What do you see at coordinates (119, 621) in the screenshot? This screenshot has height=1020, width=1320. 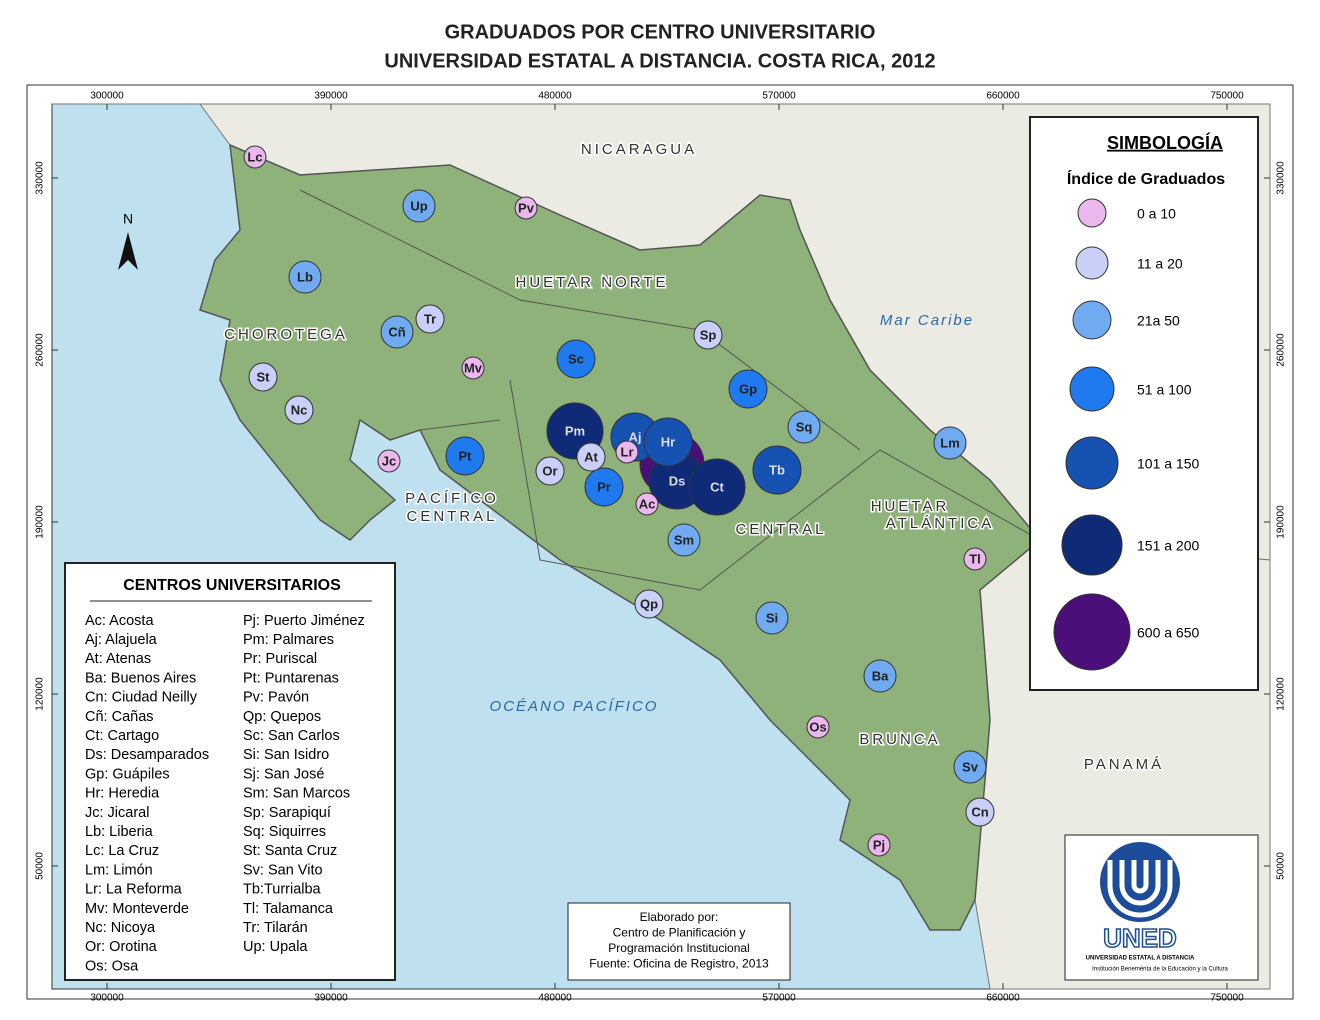 I see `center-item: Ac: Acosta` at bounding box center [119, 621].